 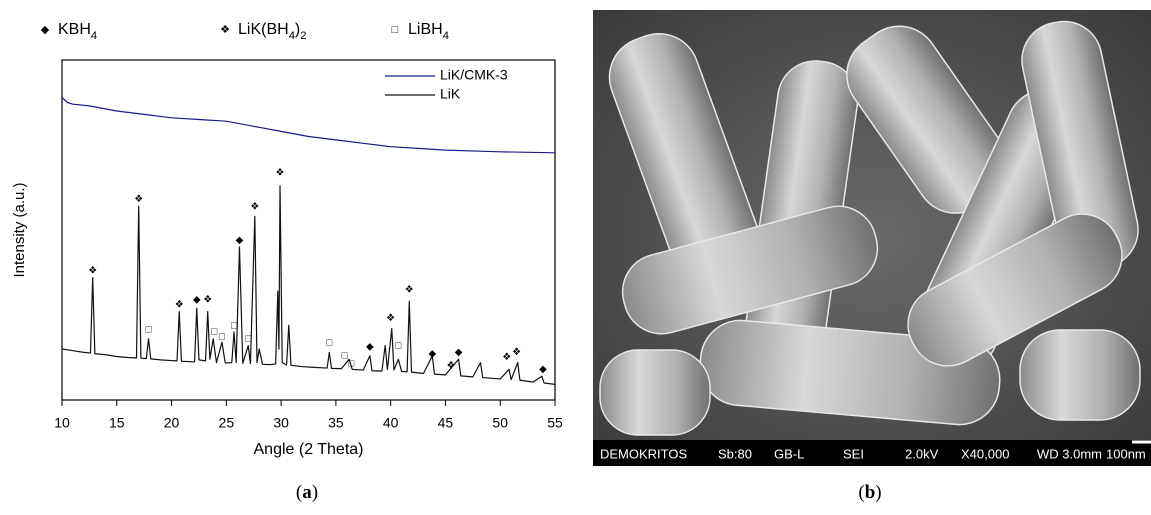 What do you see at coordinates (450, 94) in the screenshot?
I see `legend-label: LiK` at bounding box center [450, 94].